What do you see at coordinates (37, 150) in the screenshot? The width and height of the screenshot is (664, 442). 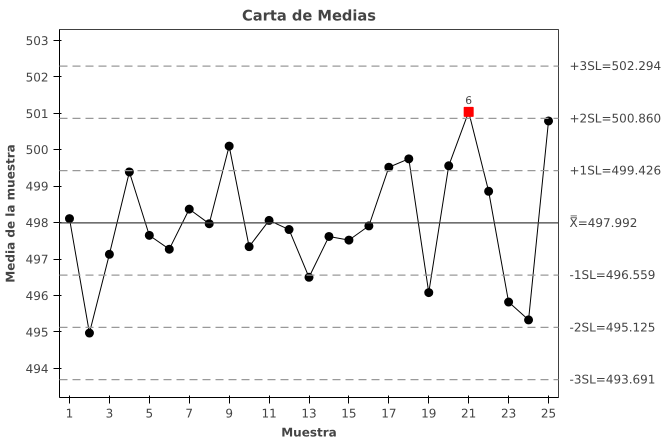 I see `y-tick-label: 500` at bounding box center [37, 150].